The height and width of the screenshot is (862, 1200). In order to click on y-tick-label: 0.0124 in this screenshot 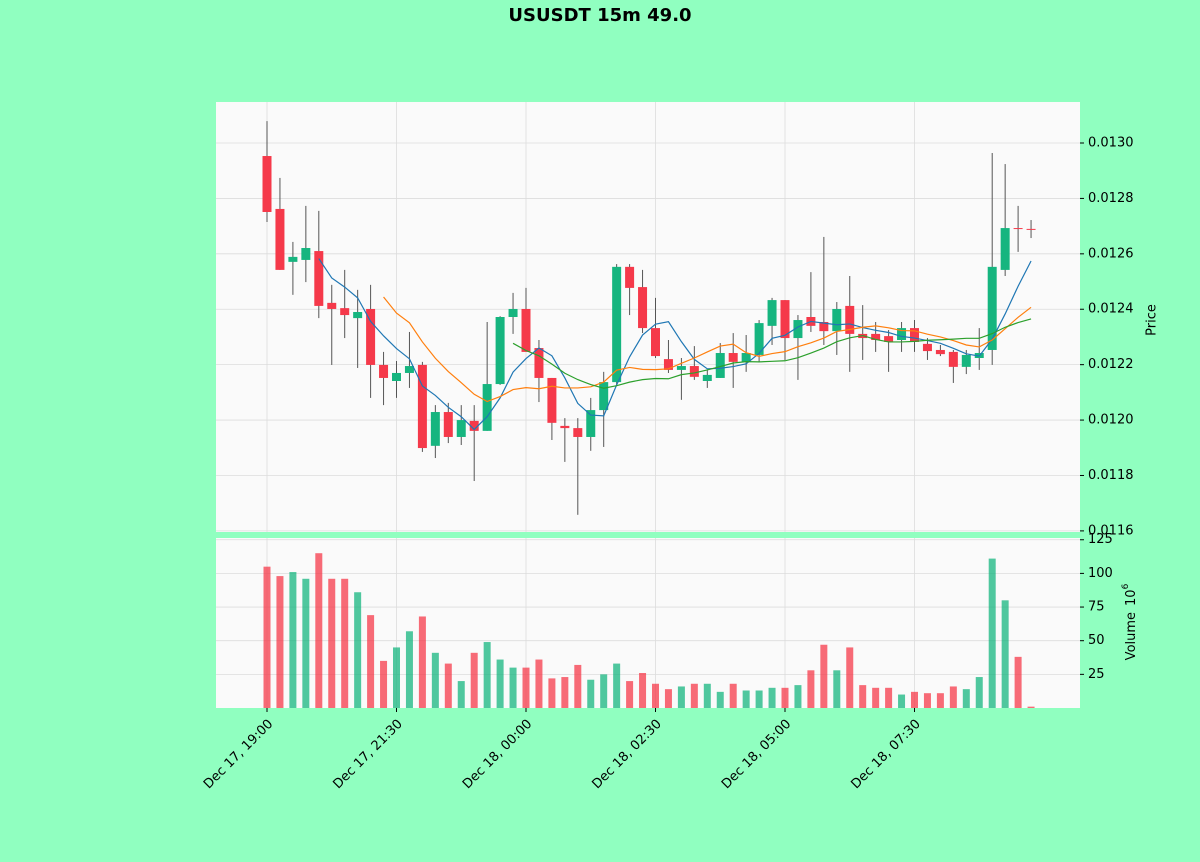, I will do `click(1111, 309)`.